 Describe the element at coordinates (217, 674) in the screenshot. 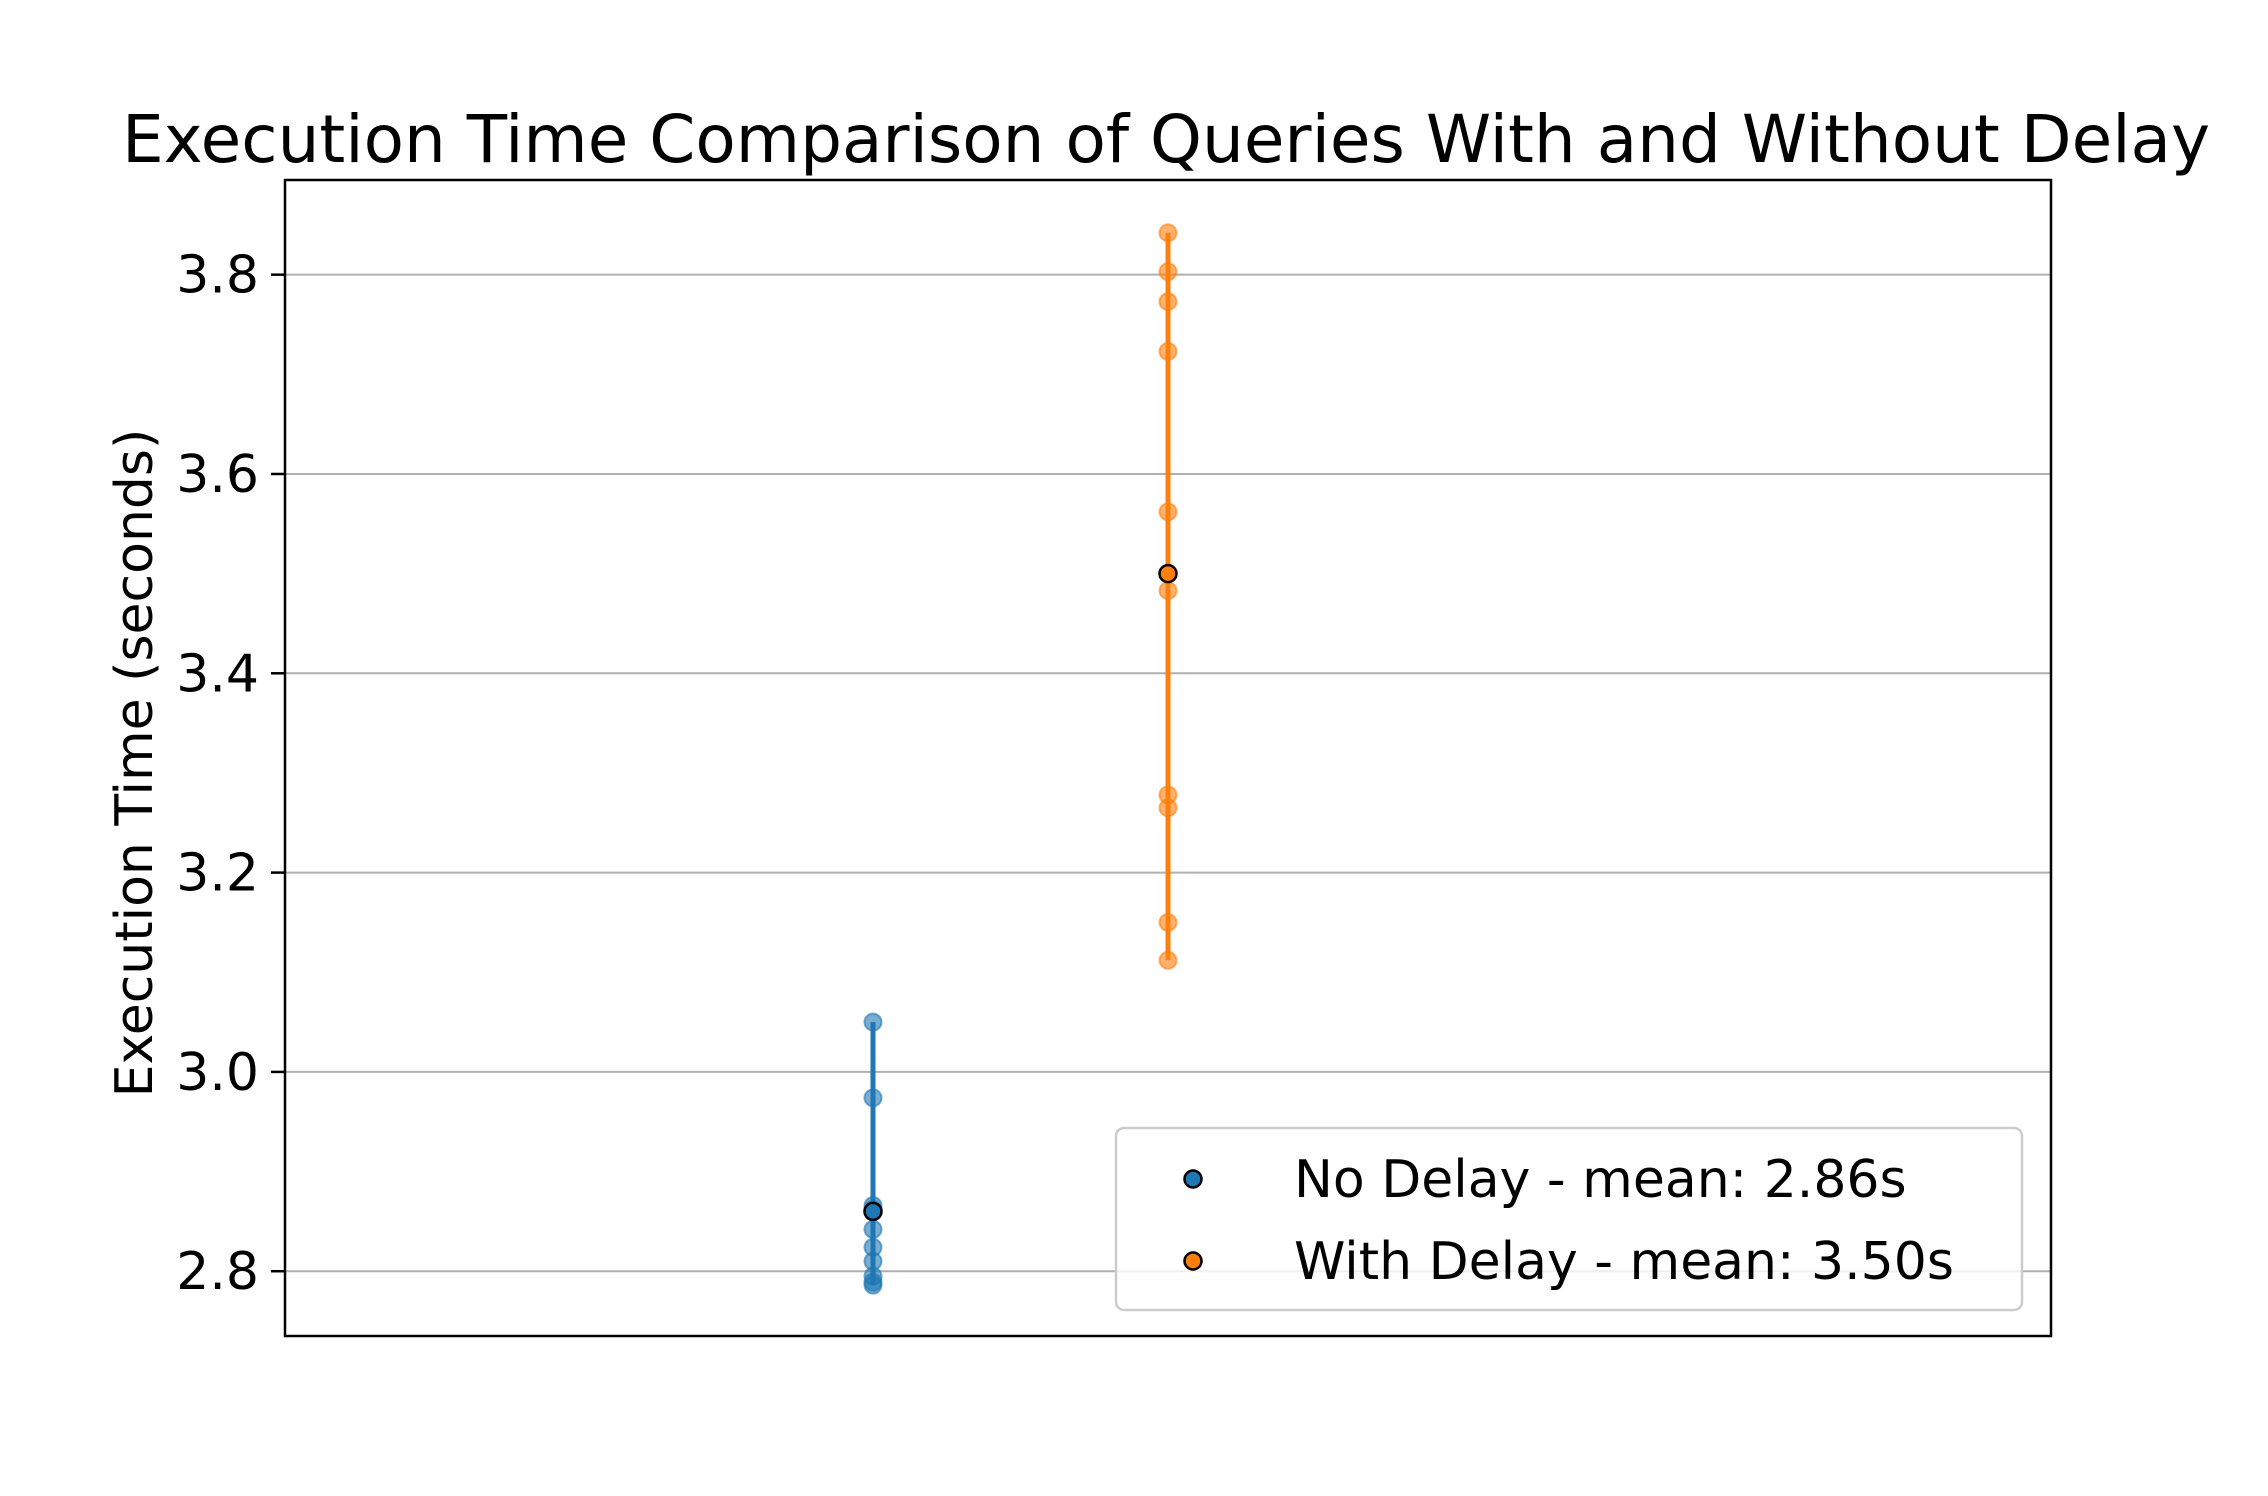

I see `y-tick-label: 3.4` at that location.